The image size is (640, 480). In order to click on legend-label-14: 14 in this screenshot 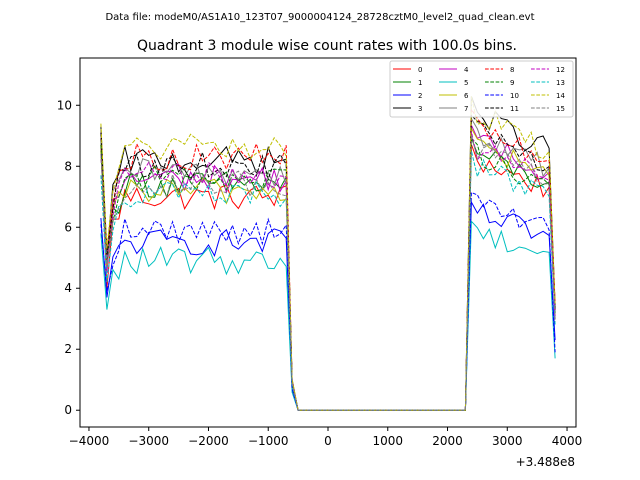, I will do `click(560, 96)`.